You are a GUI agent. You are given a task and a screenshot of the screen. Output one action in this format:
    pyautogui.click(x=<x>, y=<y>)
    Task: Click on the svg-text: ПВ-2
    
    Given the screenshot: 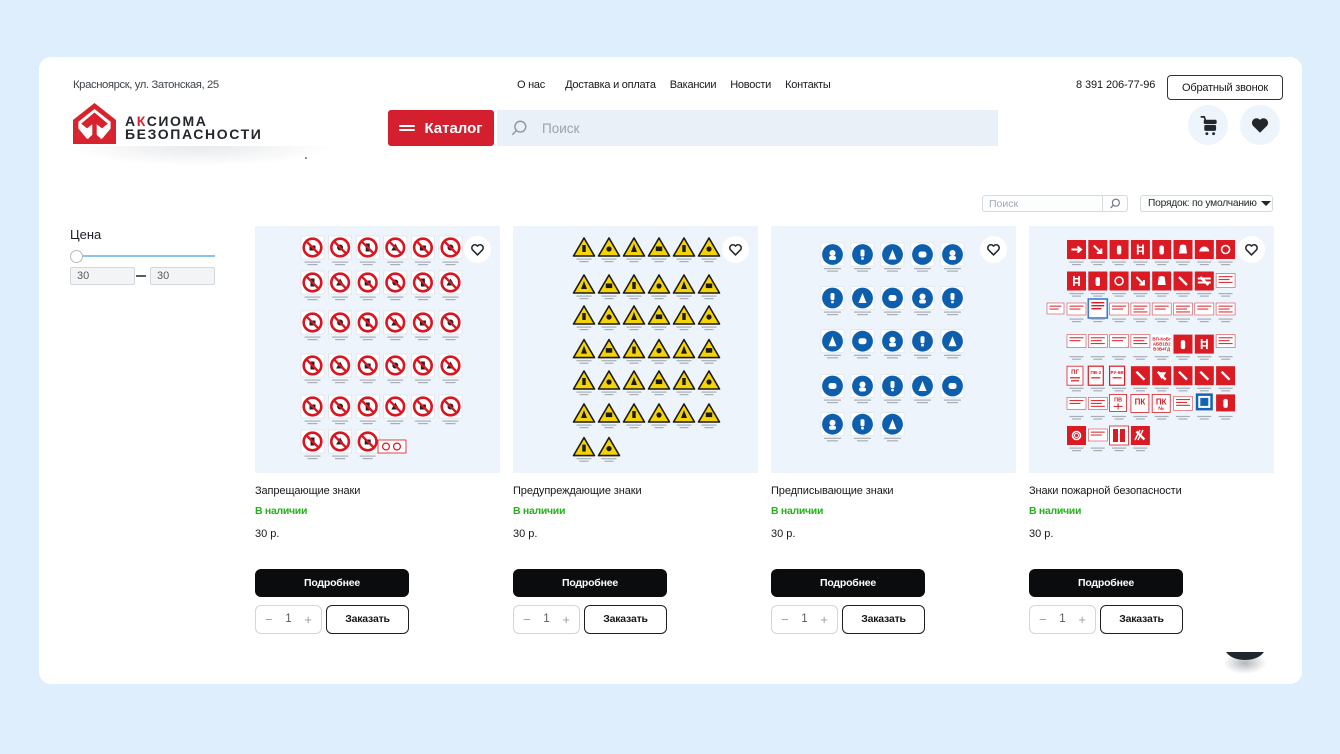 What is the action you would take?
    pyautogui.click(x=1095, y=372)
    